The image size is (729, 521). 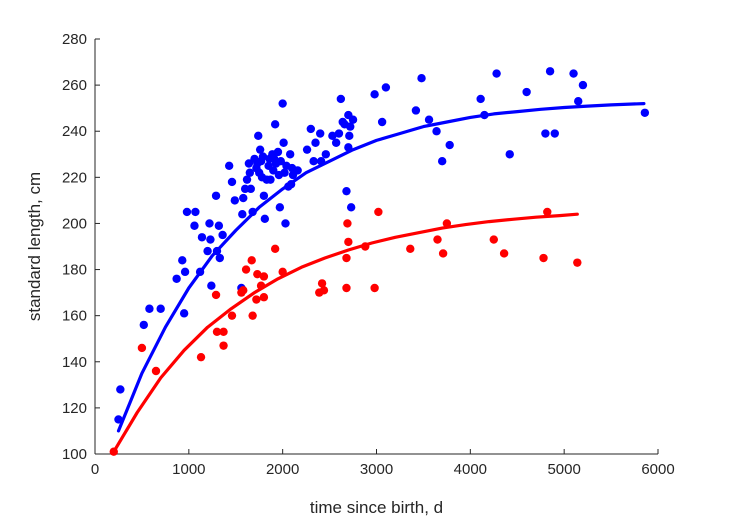 What do you see at coordinates (95, 469) in the screenshot?
I see `x-tick-label: 0` at bounding box center [95, 469].